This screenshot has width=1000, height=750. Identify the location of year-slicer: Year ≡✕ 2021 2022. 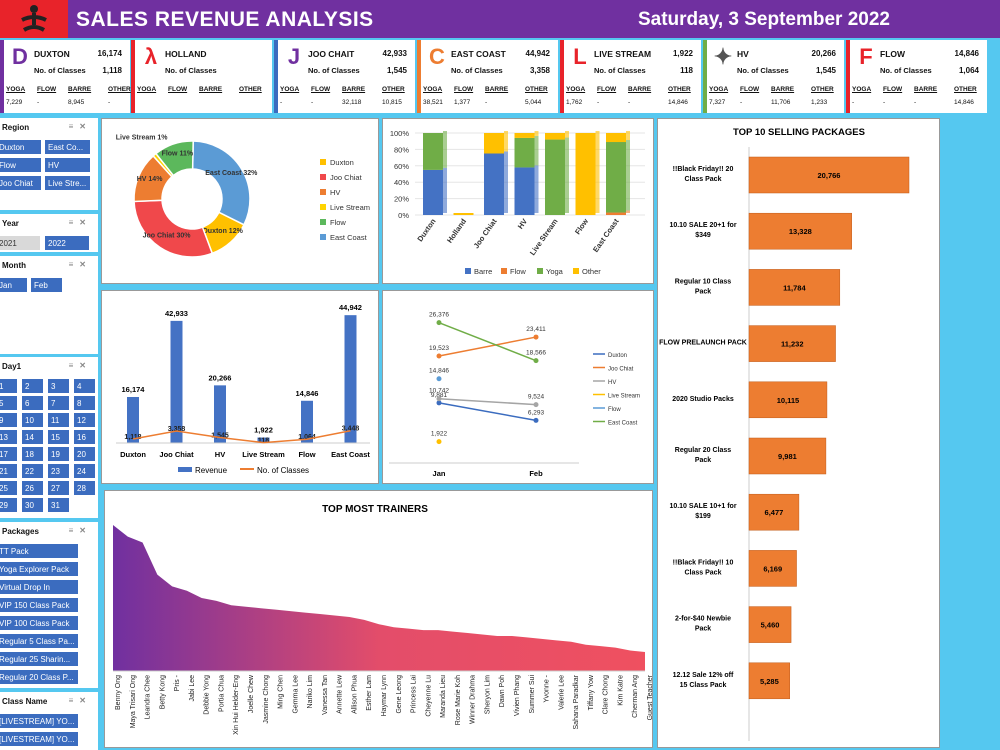
(49, 233).